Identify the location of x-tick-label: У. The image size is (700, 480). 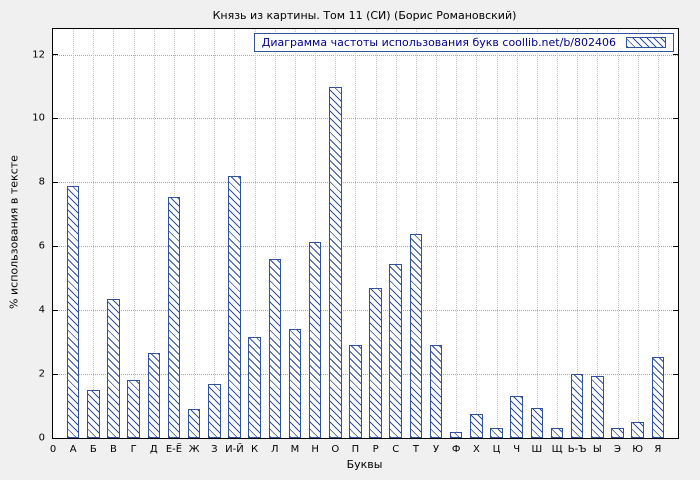
(436, 449).